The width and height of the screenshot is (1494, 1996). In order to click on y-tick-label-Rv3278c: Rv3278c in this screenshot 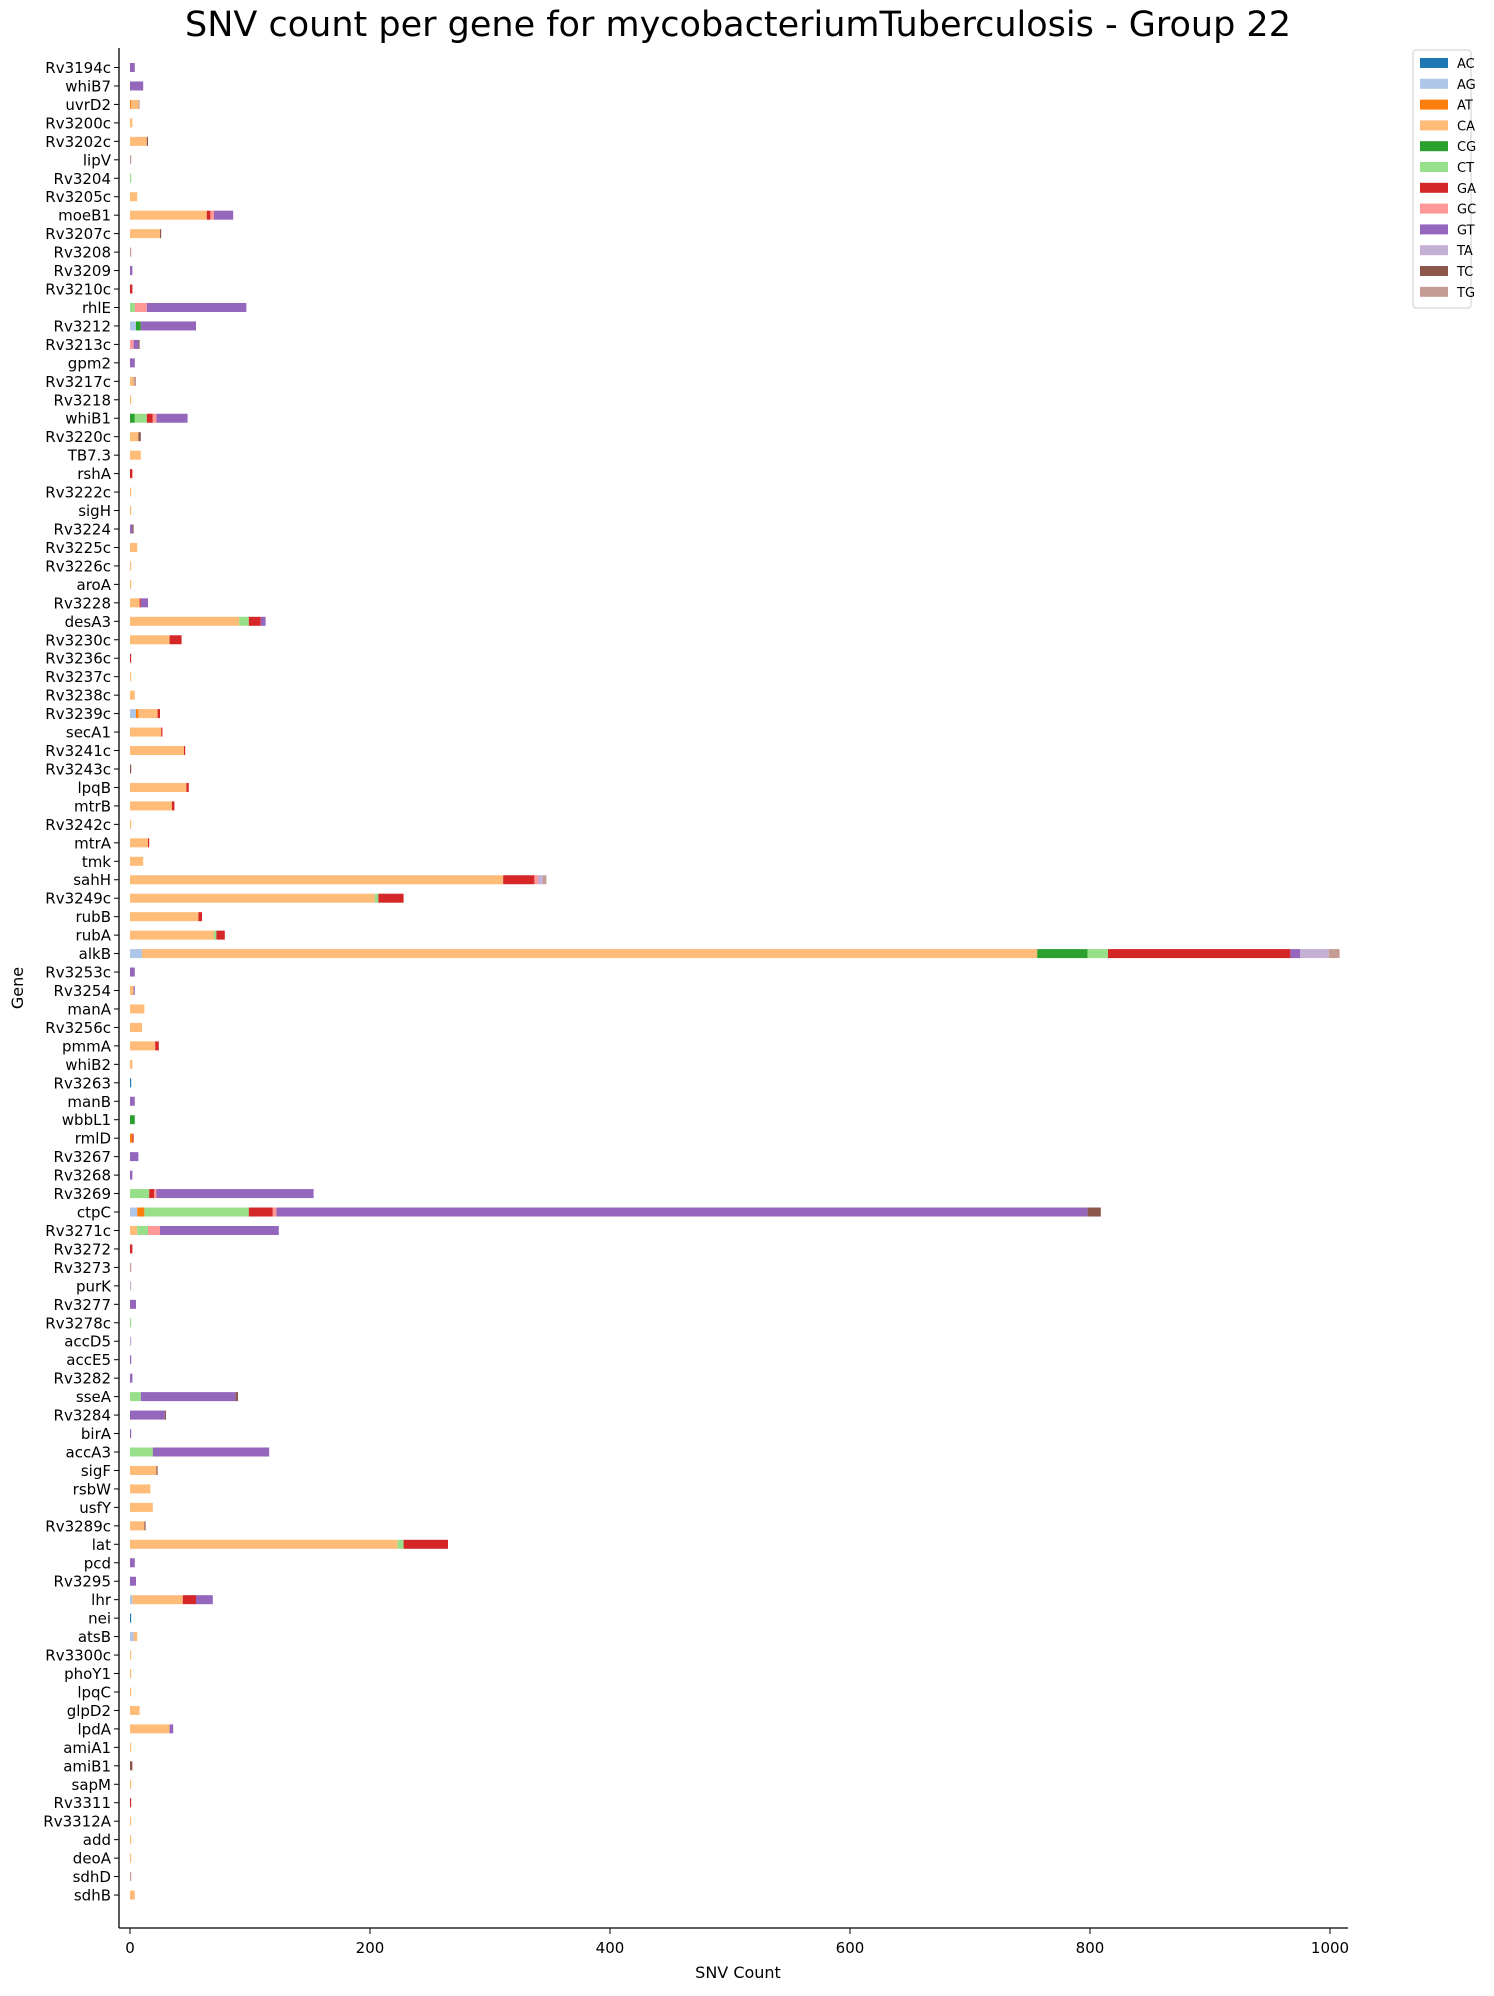, I will do `click(78, 1323)`.